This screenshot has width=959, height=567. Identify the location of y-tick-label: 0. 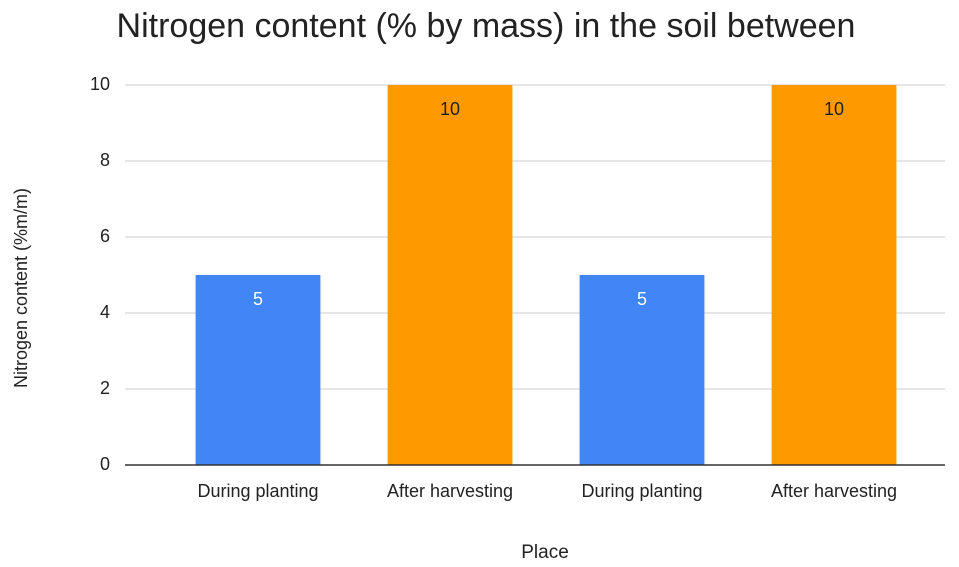
(105, 464).